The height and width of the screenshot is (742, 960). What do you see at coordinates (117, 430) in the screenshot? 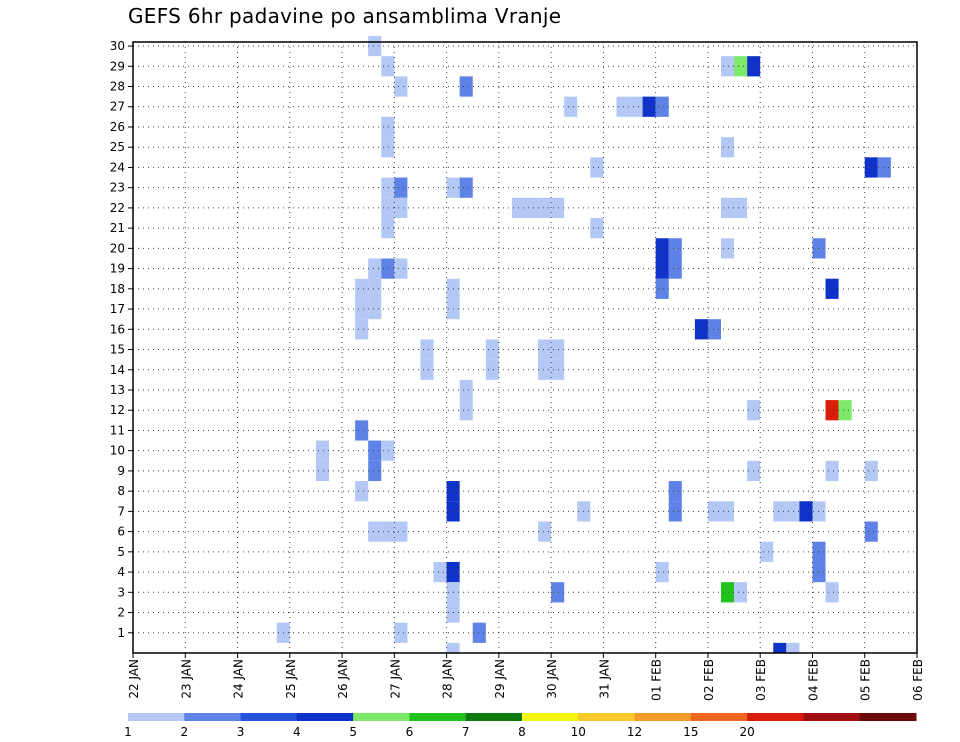
I see `y-tick-label: 11` at bounding box center [117, 430].